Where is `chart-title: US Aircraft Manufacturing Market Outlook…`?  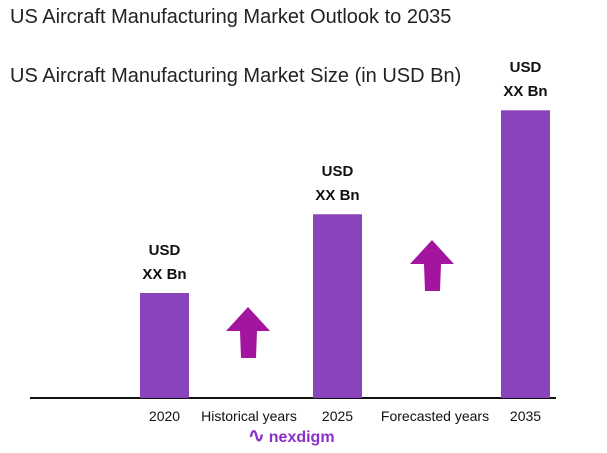
chart-title: US Aircraft Manufacturing Market Outlook… is located at coordinates (231, 17).